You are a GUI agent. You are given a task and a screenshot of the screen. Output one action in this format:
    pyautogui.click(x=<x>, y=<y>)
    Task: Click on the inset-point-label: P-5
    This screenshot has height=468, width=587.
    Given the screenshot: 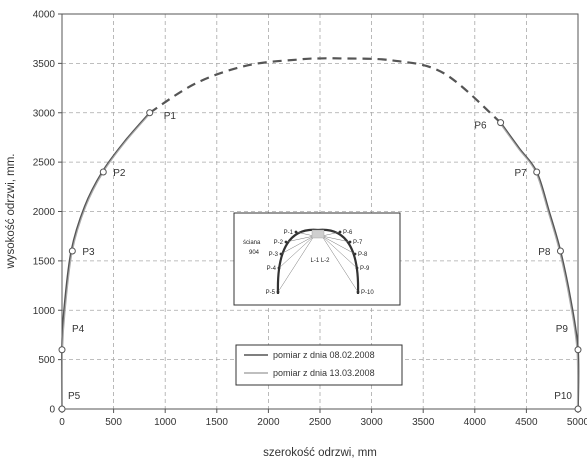 What is the action you would take?
    pyautogui.click(x=271, y=293)
    